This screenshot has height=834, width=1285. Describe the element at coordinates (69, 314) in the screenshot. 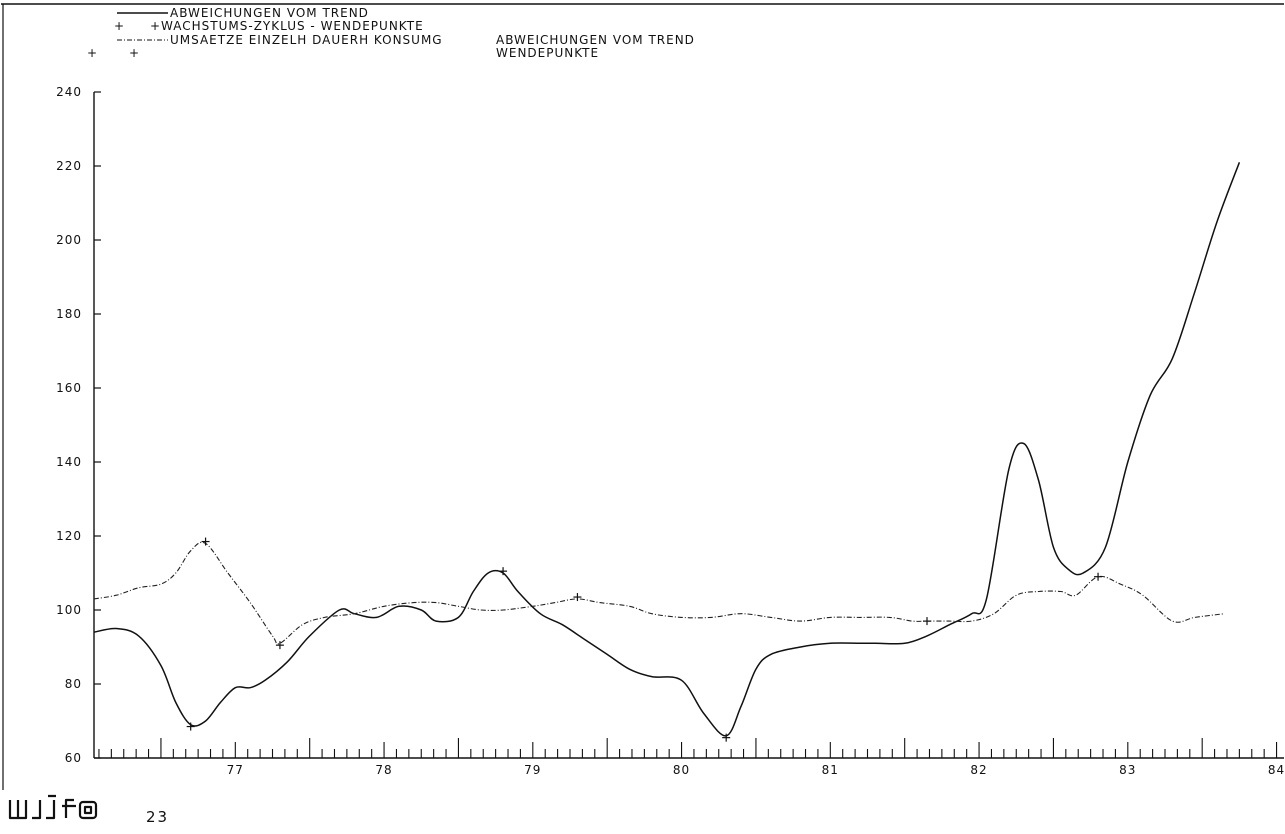

I see `y-tick-label: 180` at that location.